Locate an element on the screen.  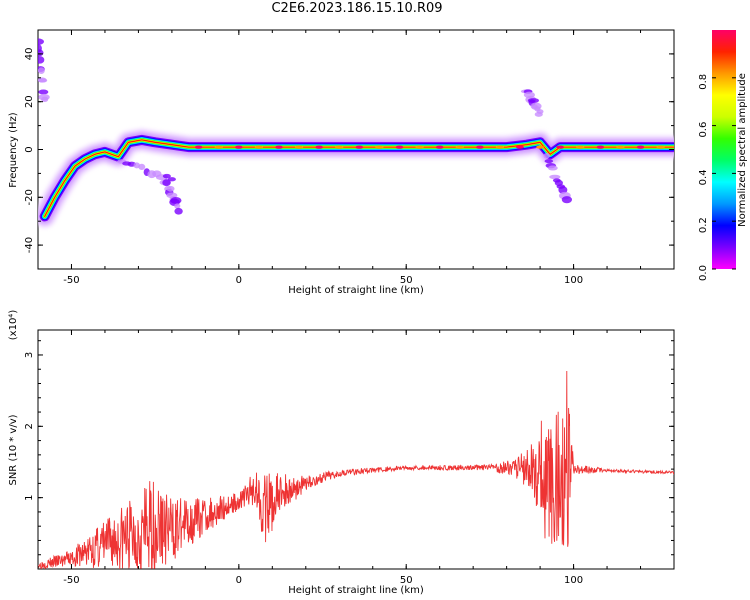
colorbar-title: Normalized spectral amplitude is located at coordinates (742, 150).